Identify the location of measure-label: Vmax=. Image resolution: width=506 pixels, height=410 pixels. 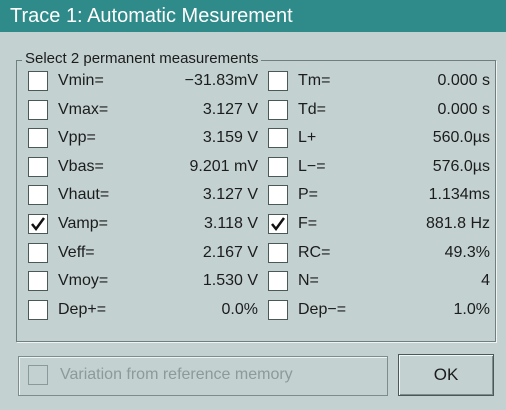
(83, 109).